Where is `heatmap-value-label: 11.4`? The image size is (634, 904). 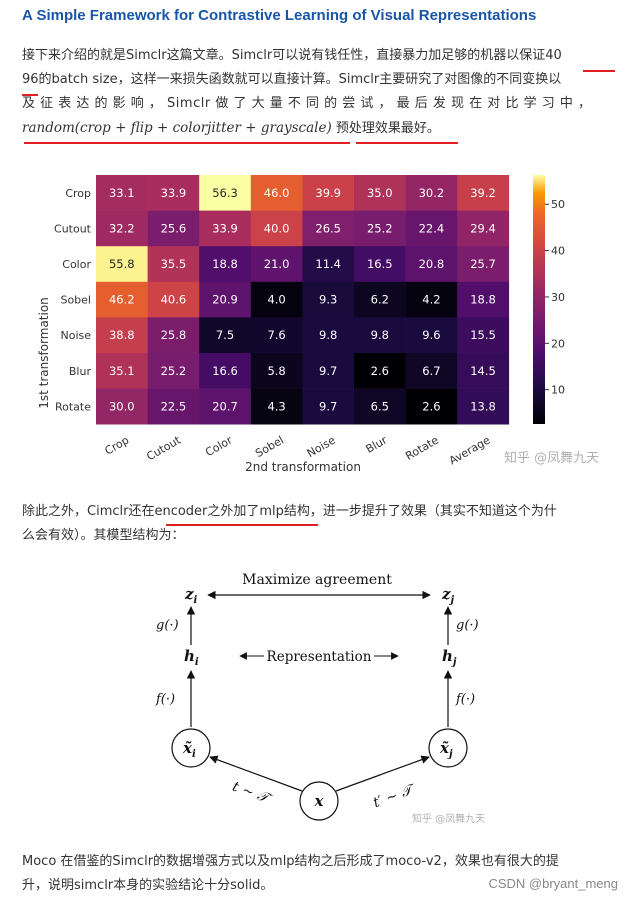 heatmap-value-label: 11.4 is located at coordinates (328, 264).